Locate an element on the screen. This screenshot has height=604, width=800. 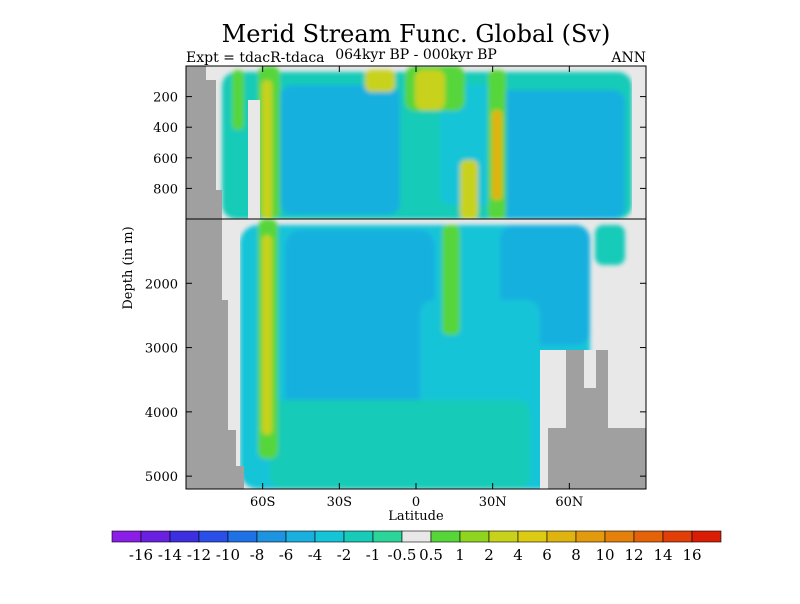
lower-y-tick-label: 5000 is located at coordinates (161, 477).